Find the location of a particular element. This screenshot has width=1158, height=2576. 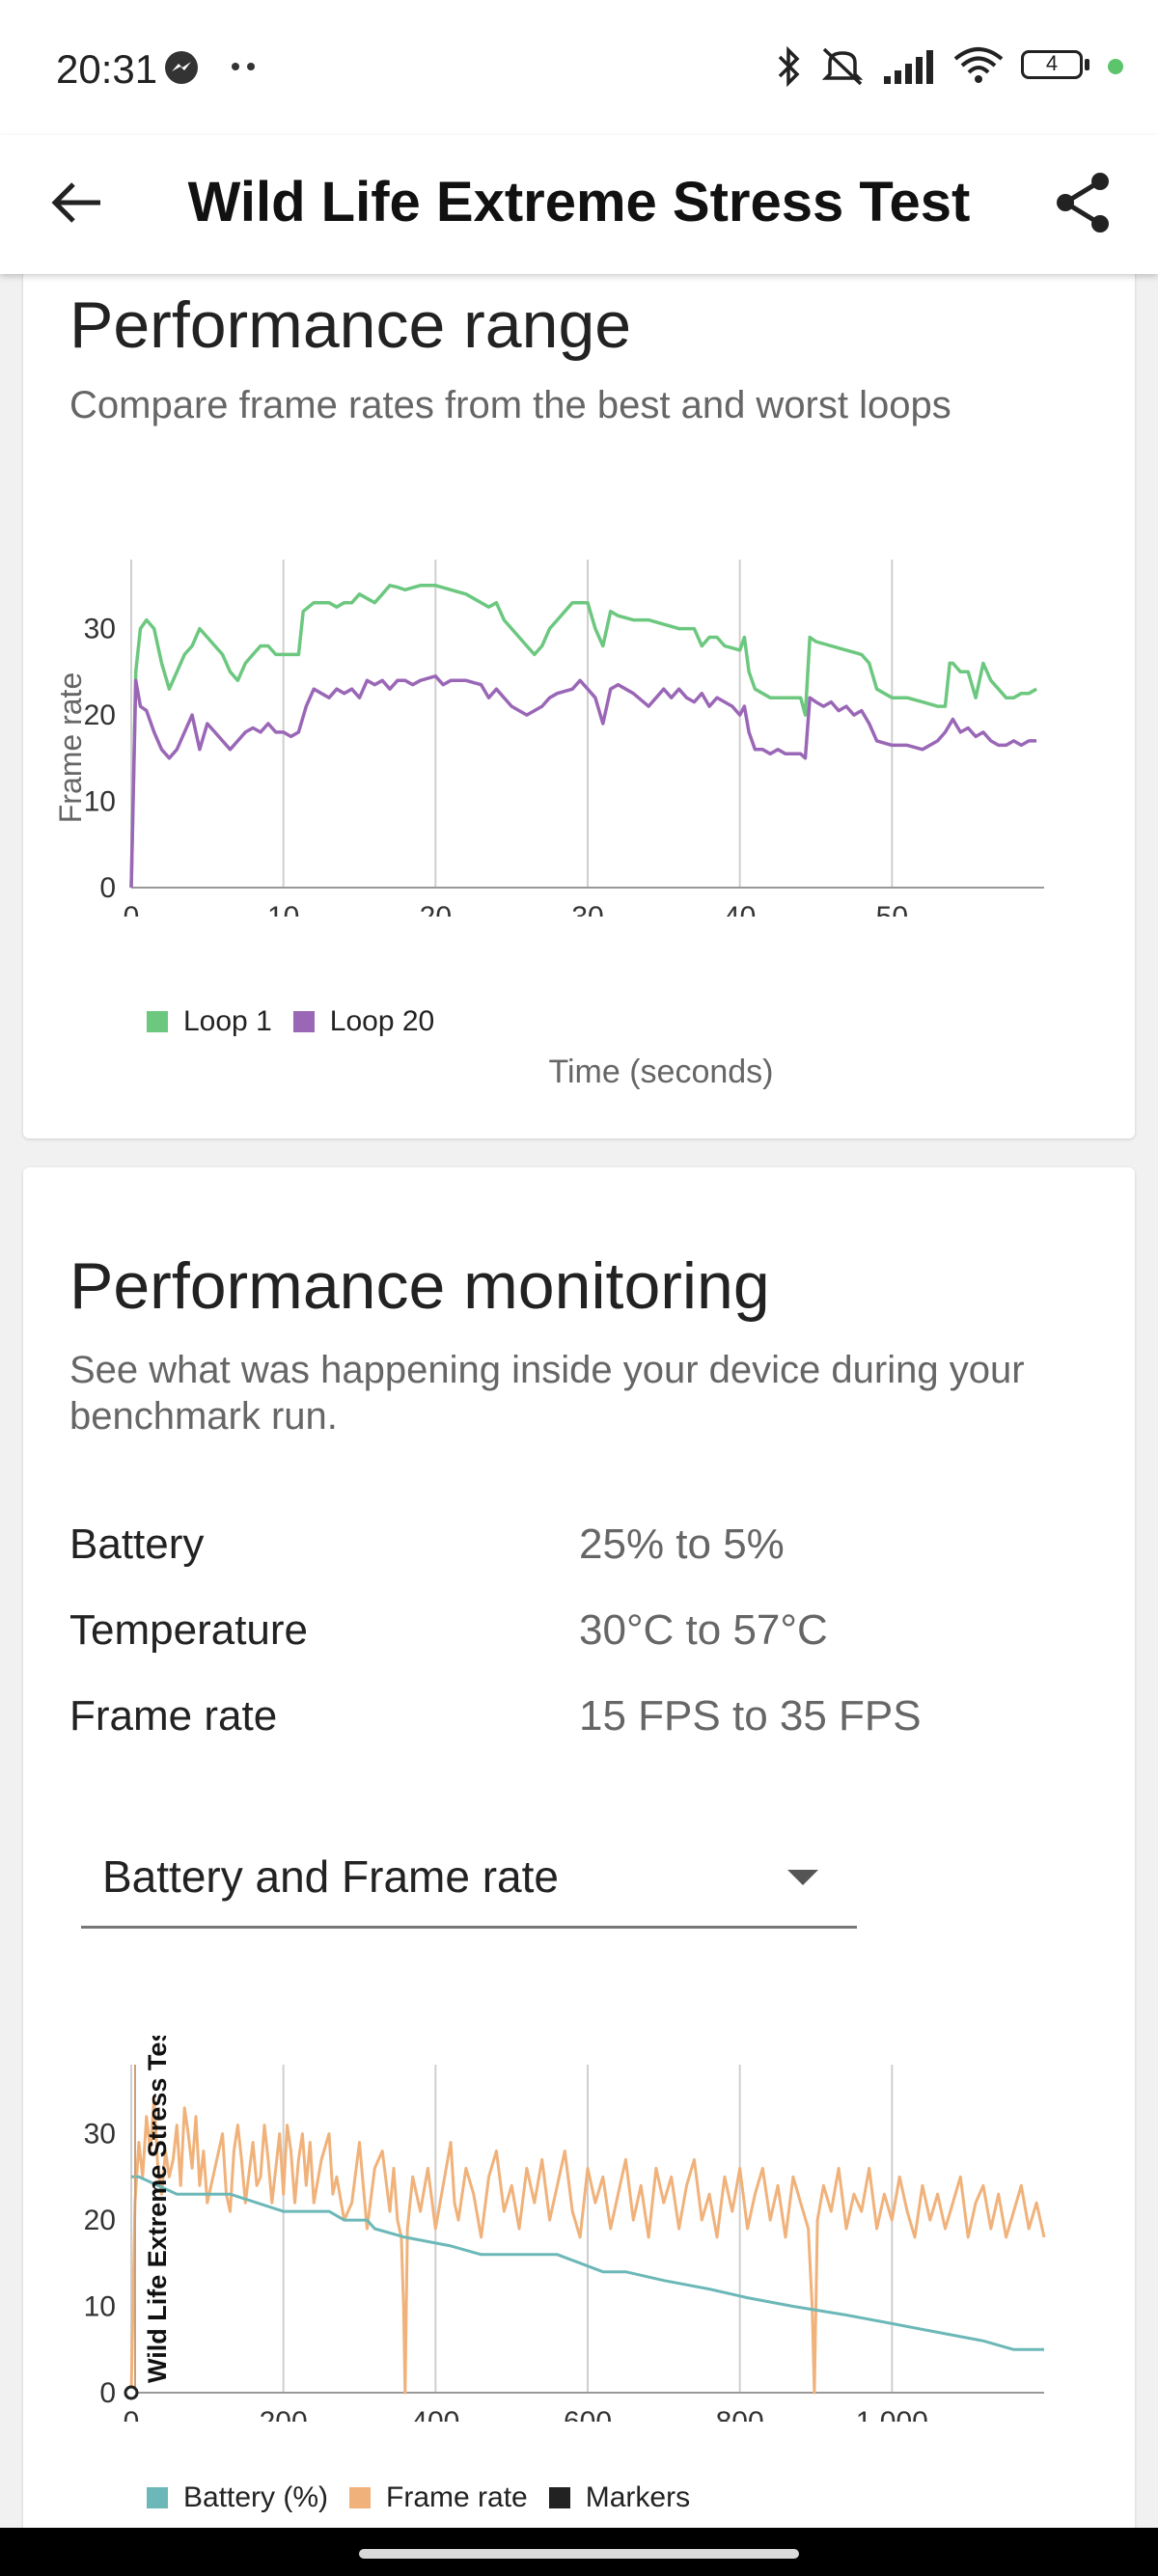

page-title: Wild Life Extreme Stress Test is located at coordinates (579, 202).